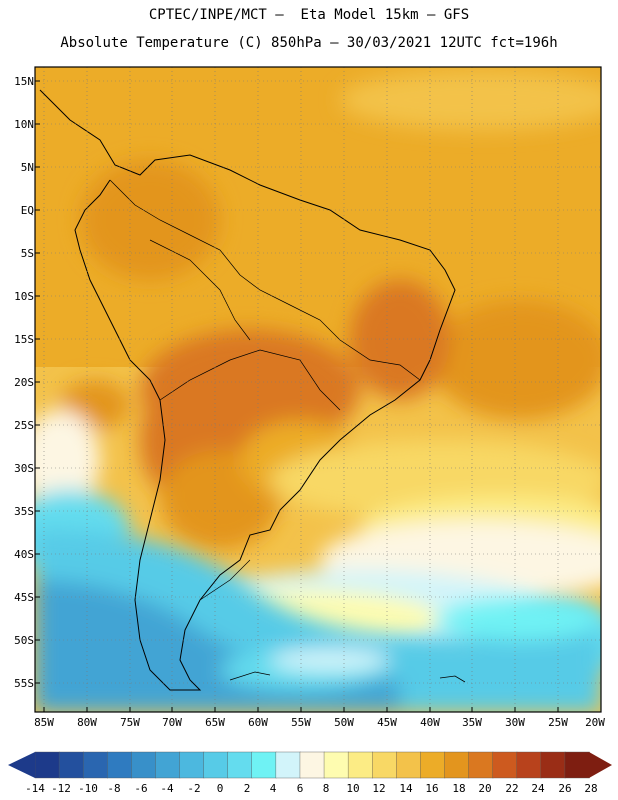 This screenshot has width=618, height=800. Describe the element at coordinates (27, 210) in the screenshot. I see `lat-label: EQ` at that location.